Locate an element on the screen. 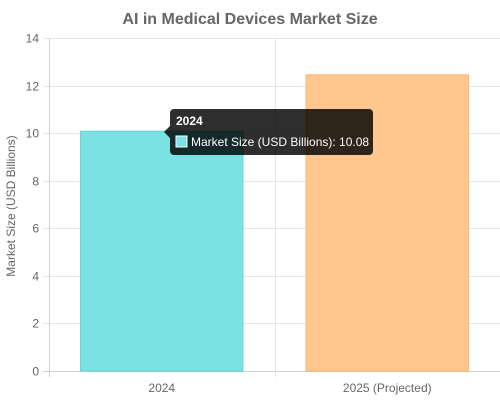 The height and width of the screenshot is (400, 500). tooltip-caret is located at coordinates (167, 132).